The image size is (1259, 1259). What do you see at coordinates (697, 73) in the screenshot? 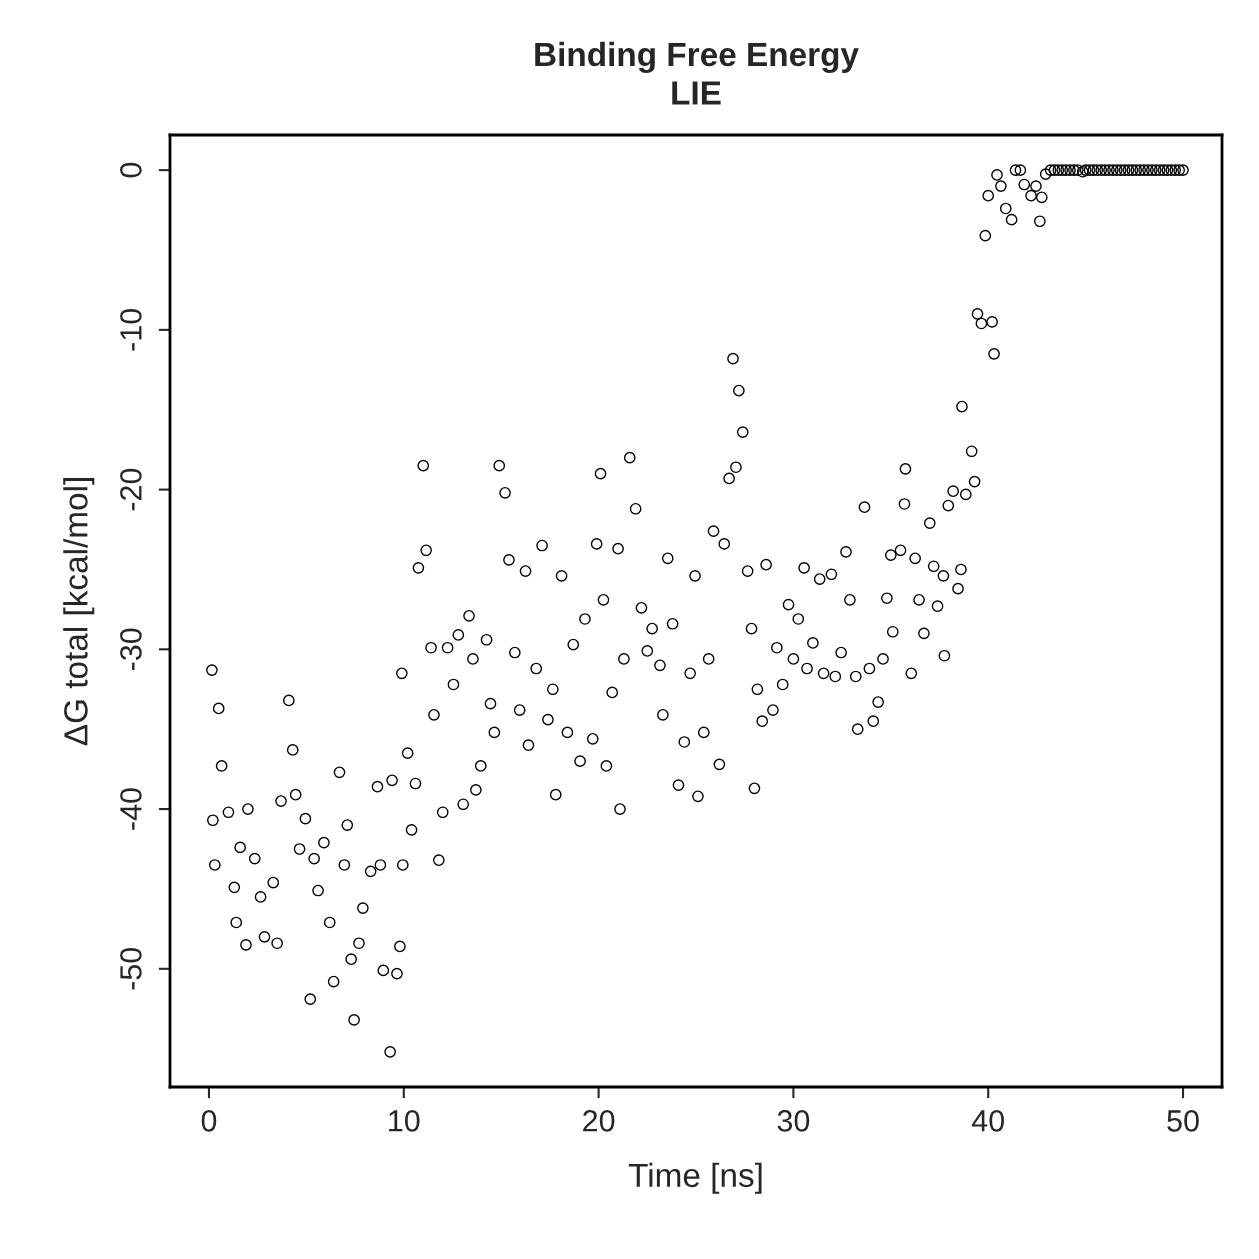
I see `chart-title: Binding Free Energy LIE` at bounding box center [697, 73].